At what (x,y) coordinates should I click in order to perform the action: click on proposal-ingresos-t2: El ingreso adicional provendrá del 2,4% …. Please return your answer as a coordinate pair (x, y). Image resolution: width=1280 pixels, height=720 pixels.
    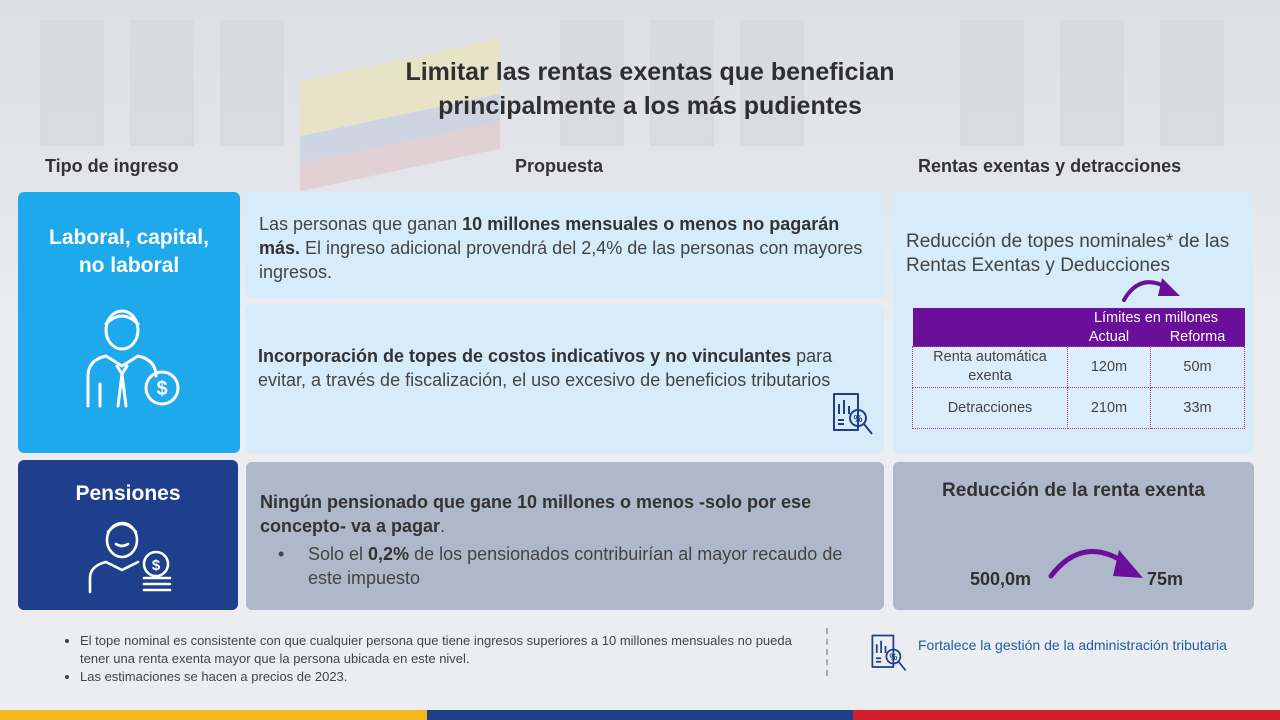
    Looking at the image, I should click on (561, 260).